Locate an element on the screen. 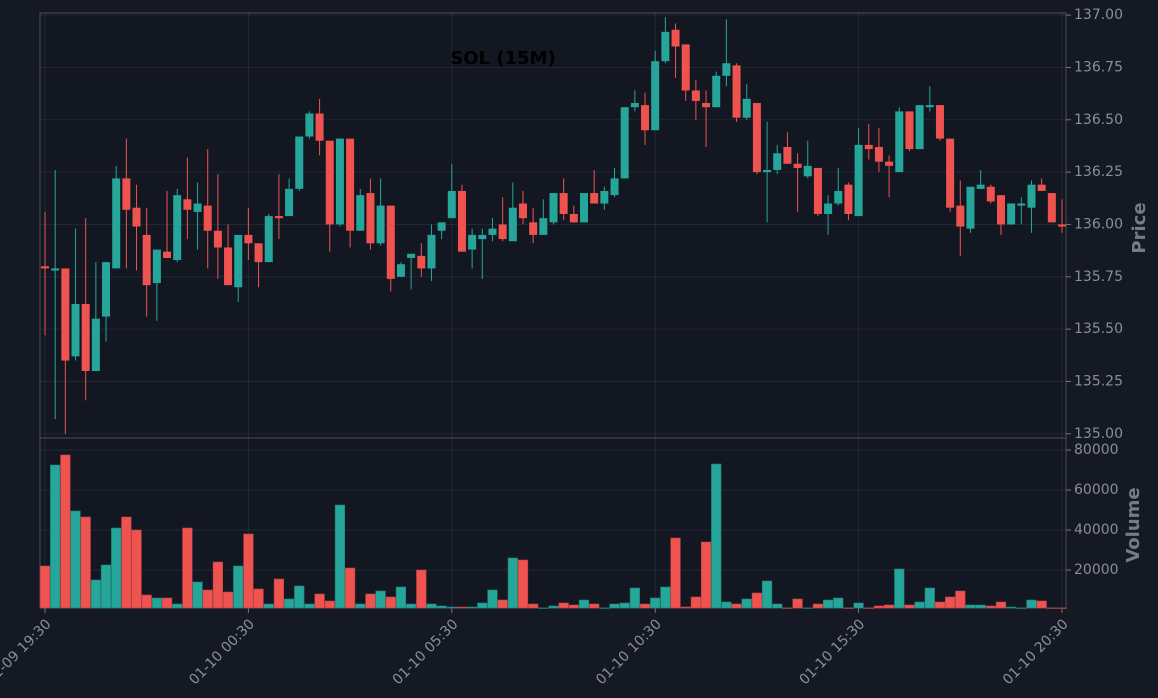 This screenshot has width=1158, height=698. x-tick-label: 01-10 00:30 is located at coordinates (222, 652).